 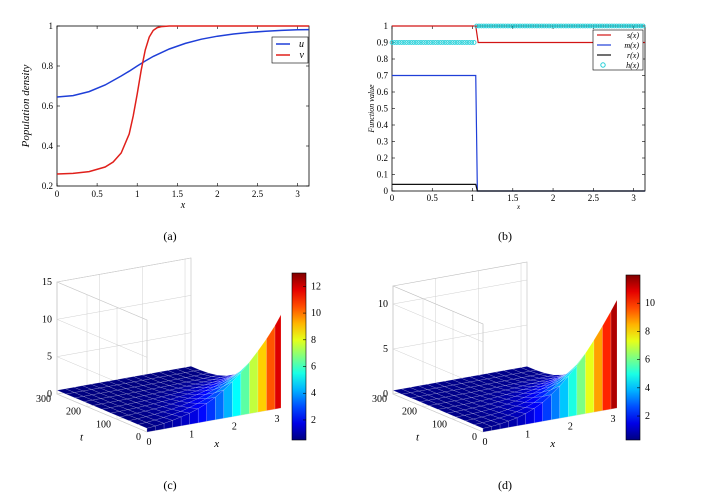 What do you see at coordinates (633, 35) in the screenshot?
I see `legend-label-0: s(x)` at bounding box center [633, 35].